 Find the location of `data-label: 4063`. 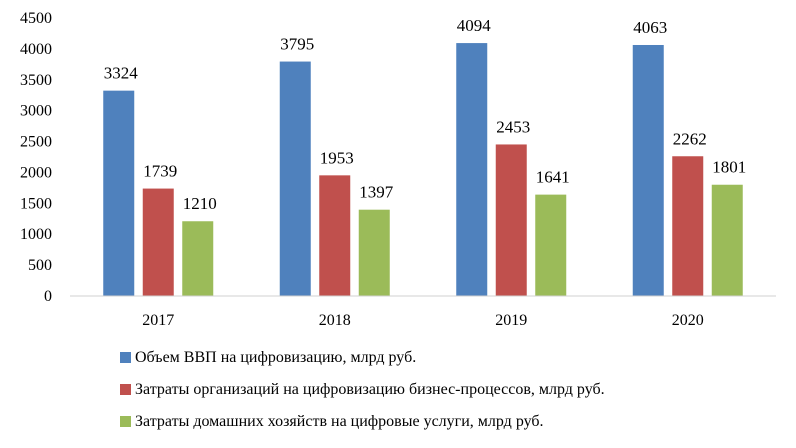

data-label: 4063 is located at coordinates (650, 27).